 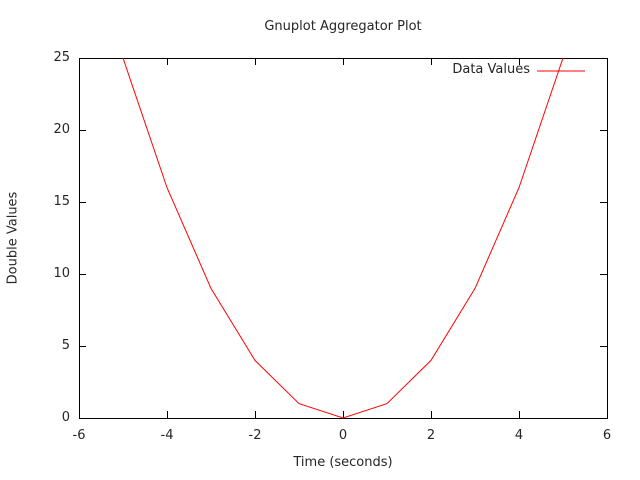 What do you see at coordinates (519, 435) in the screenshot?
I see `x-tick-label: 4` at bounding box center [519, 435].